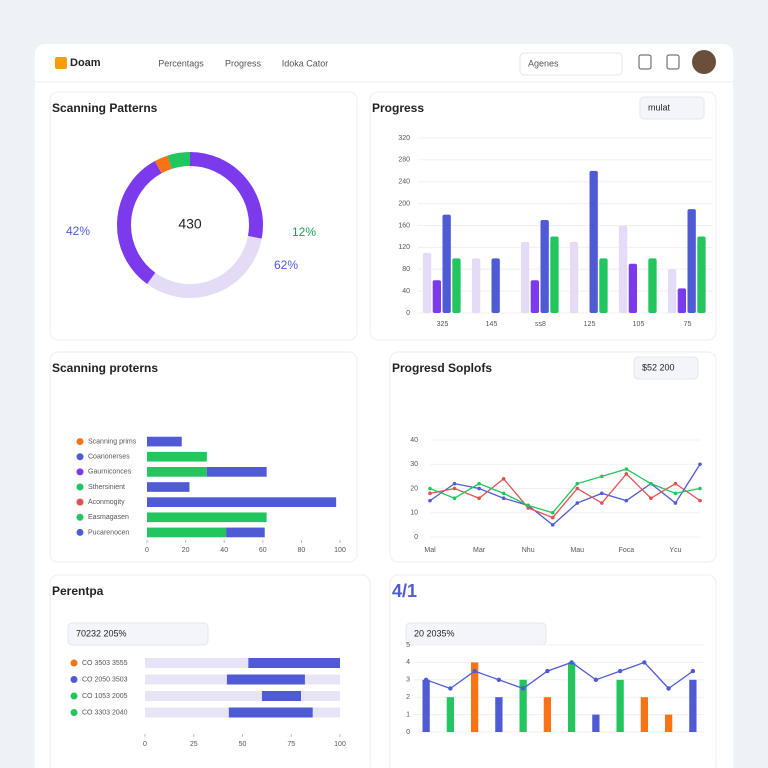 This screenshot has height=768, width=768. What do you see at coordinates (414, 464) in the screenshot?
I see `y-tick-label: 30` at bounding box center [414, 464].